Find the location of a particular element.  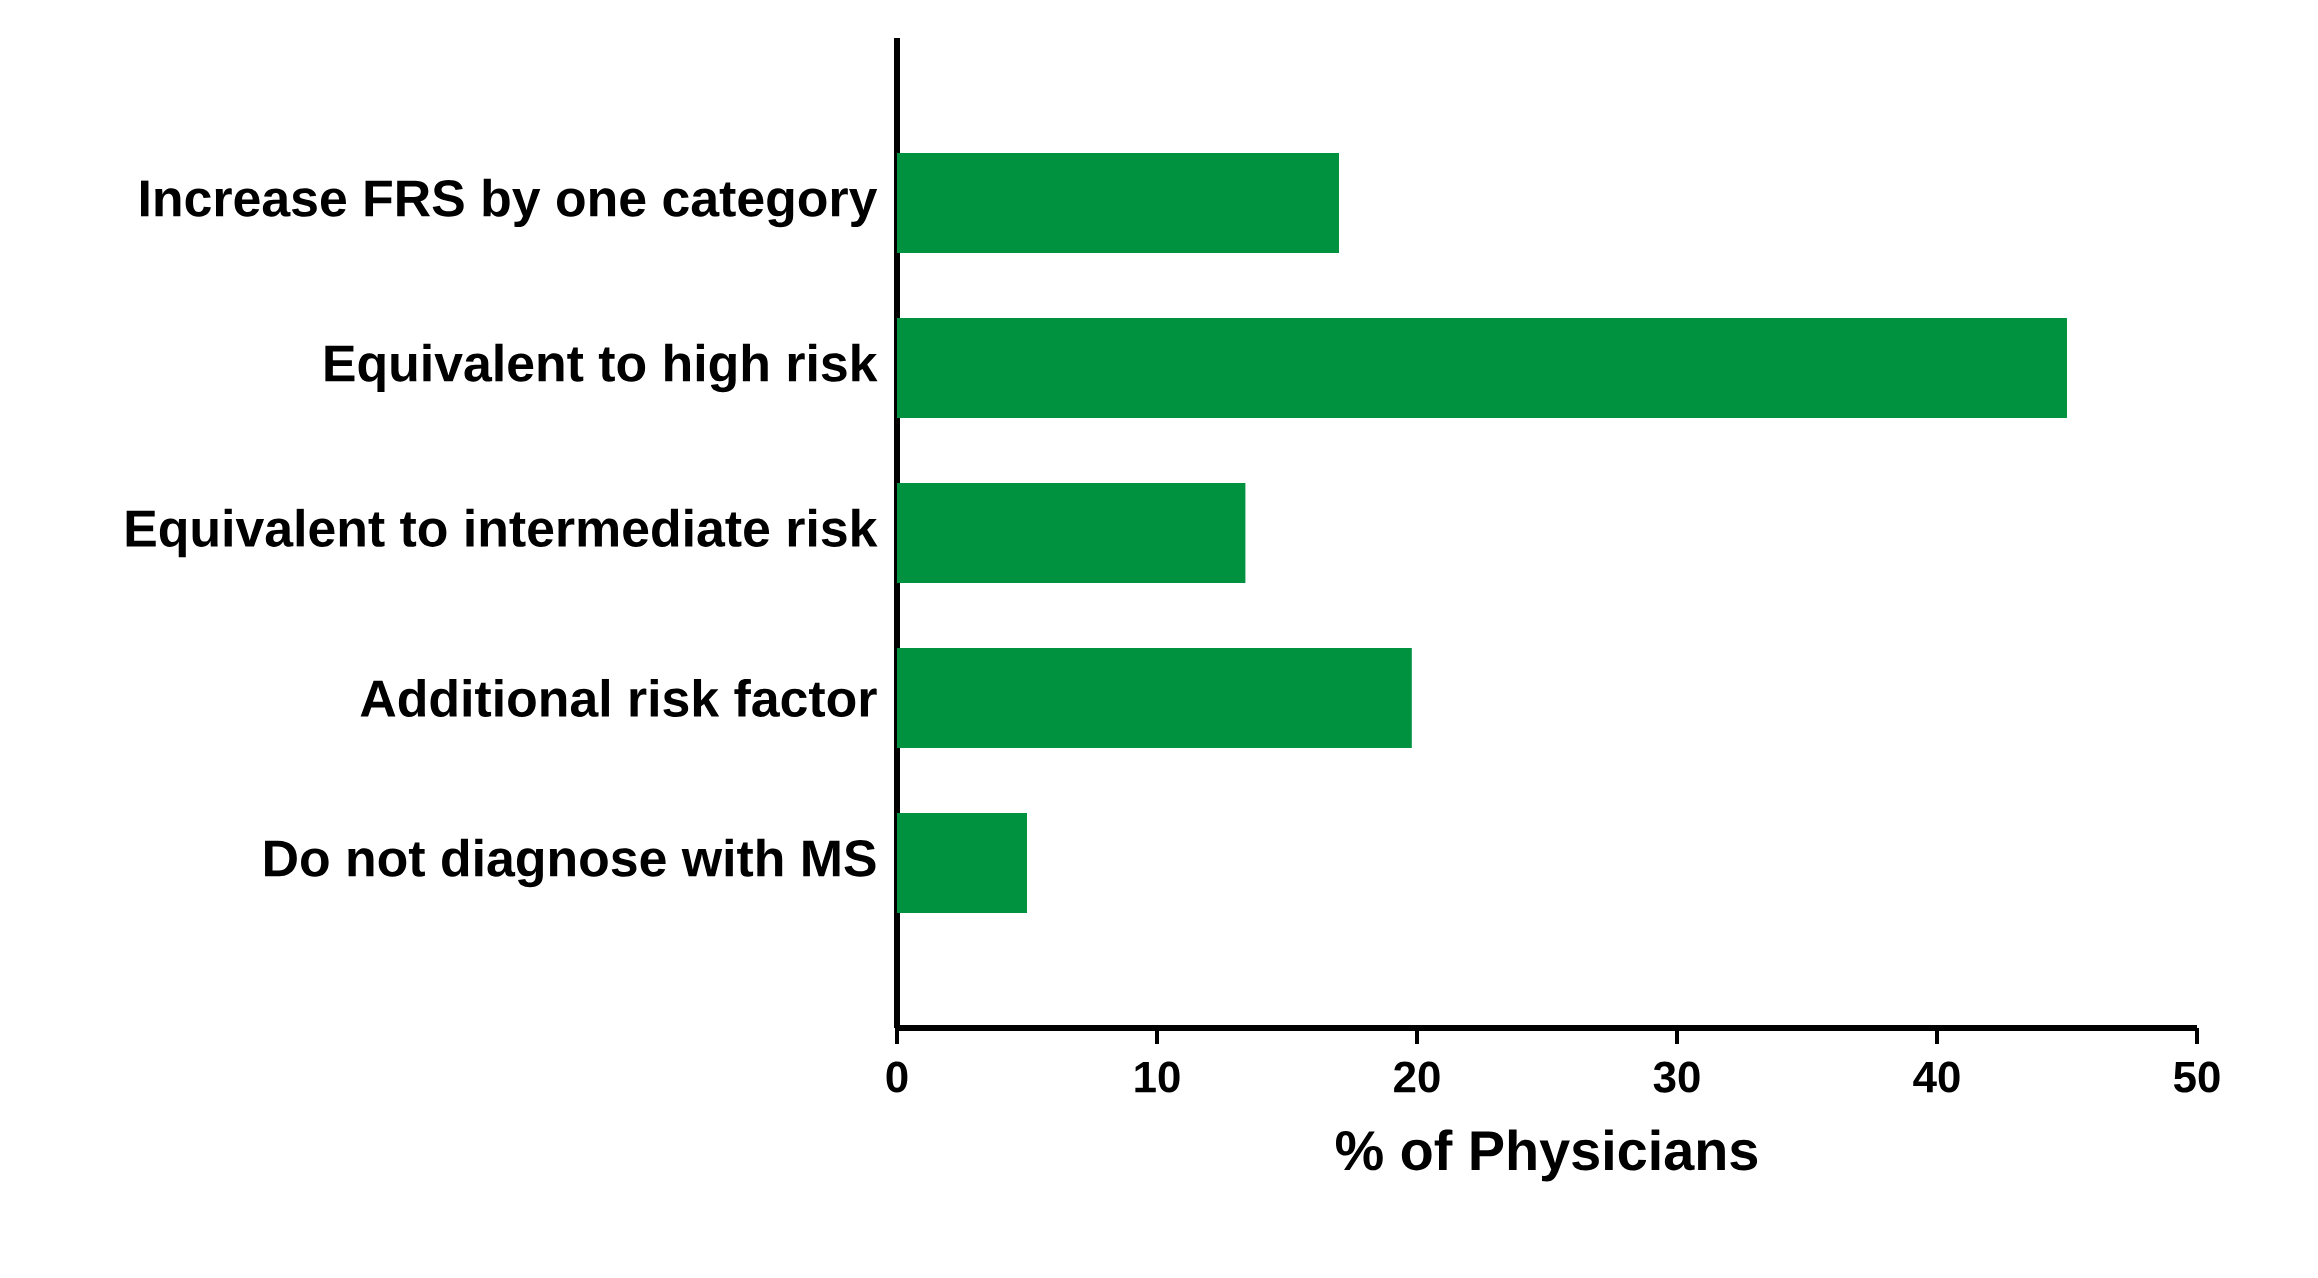

x-tick-label: 20 is located at coordinates (1417, 1077).